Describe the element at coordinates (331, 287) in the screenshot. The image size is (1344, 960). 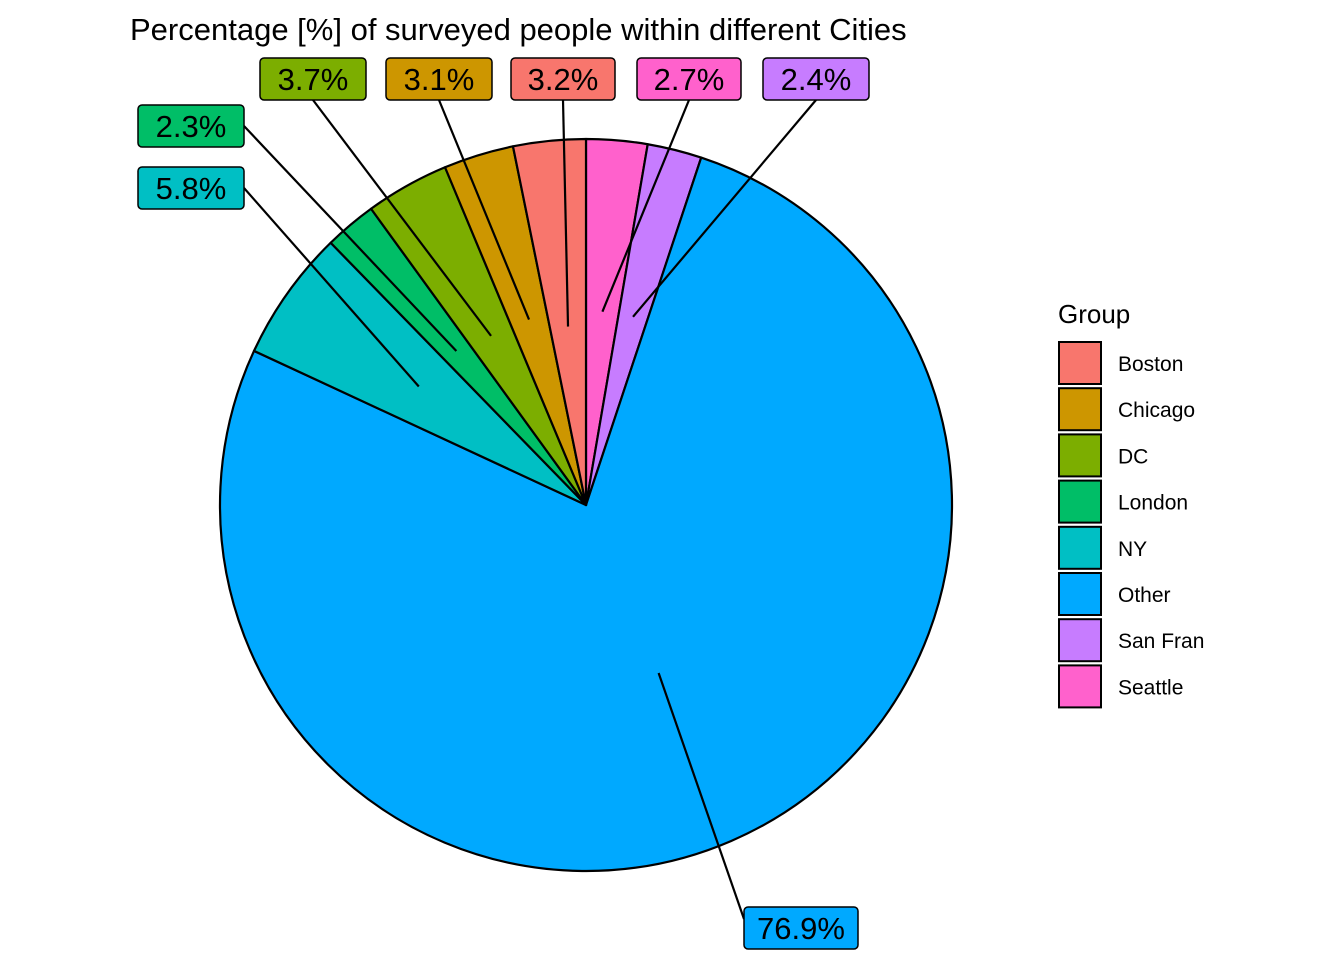
I see `leader-line-ny` at that location.